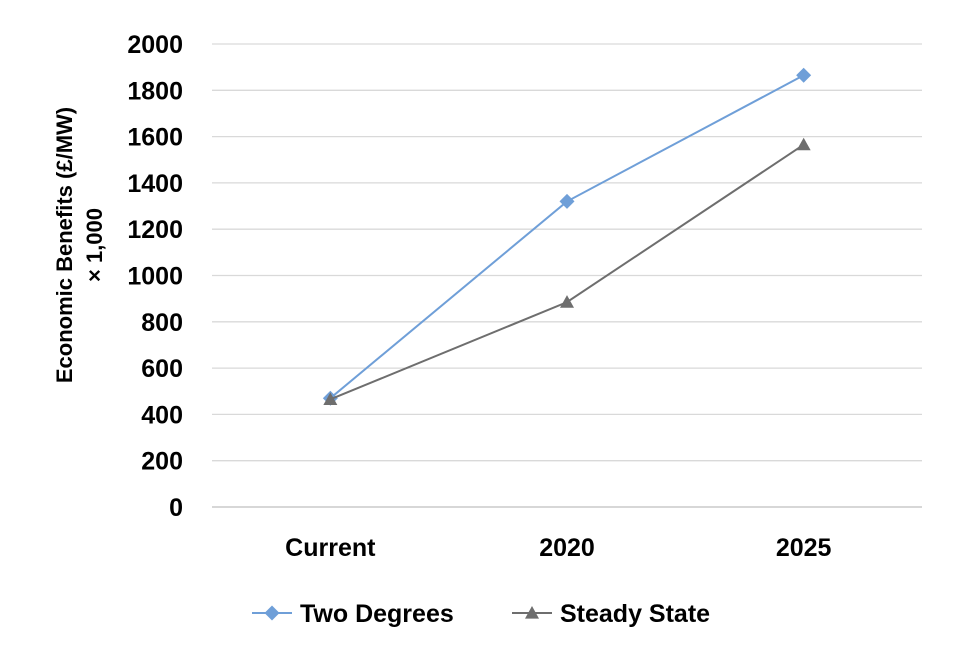  What do you see at coordinates (272, 613) in the screenshot?
I see `legend-diamond-marker` at bounding box center [272, 613].